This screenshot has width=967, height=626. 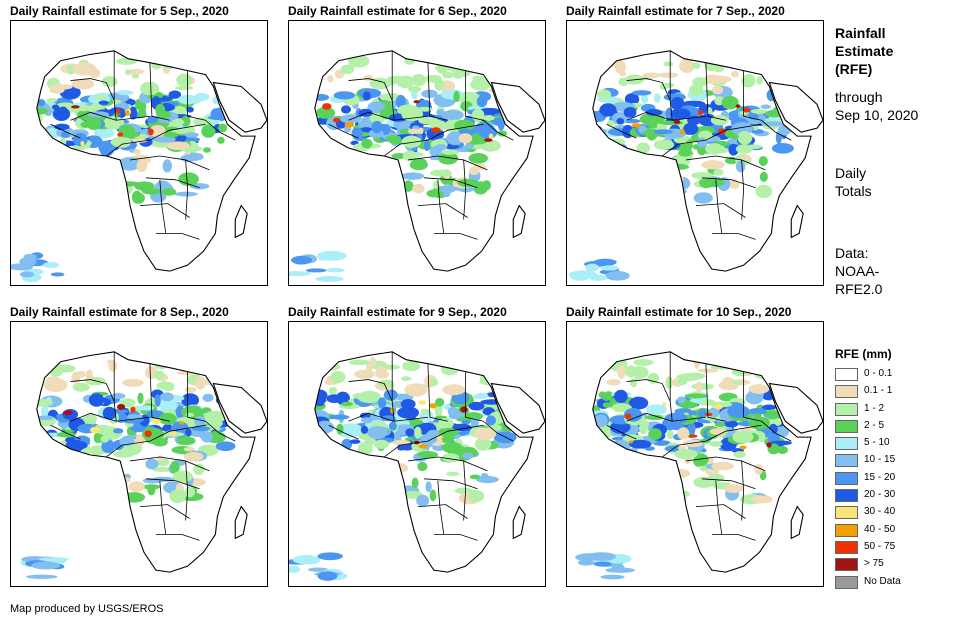 I want to click on rainfall-map, so click(x=417, y=454).